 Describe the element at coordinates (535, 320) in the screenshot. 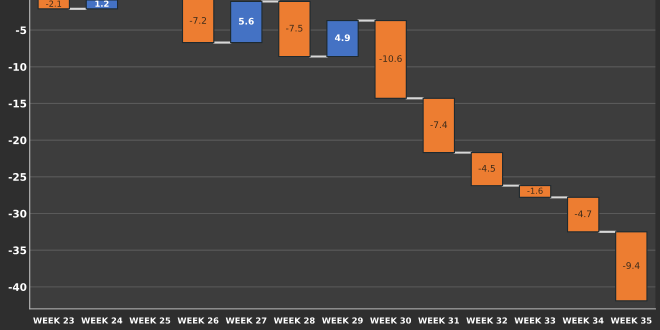

I see `x-tick-label: WEEK 33` at that location.